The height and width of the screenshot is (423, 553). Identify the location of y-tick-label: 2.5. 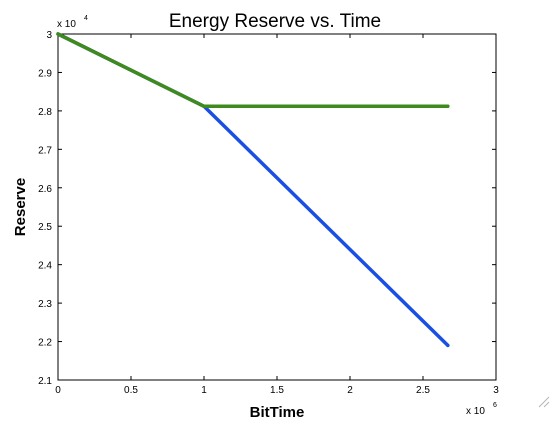
(45, 227).